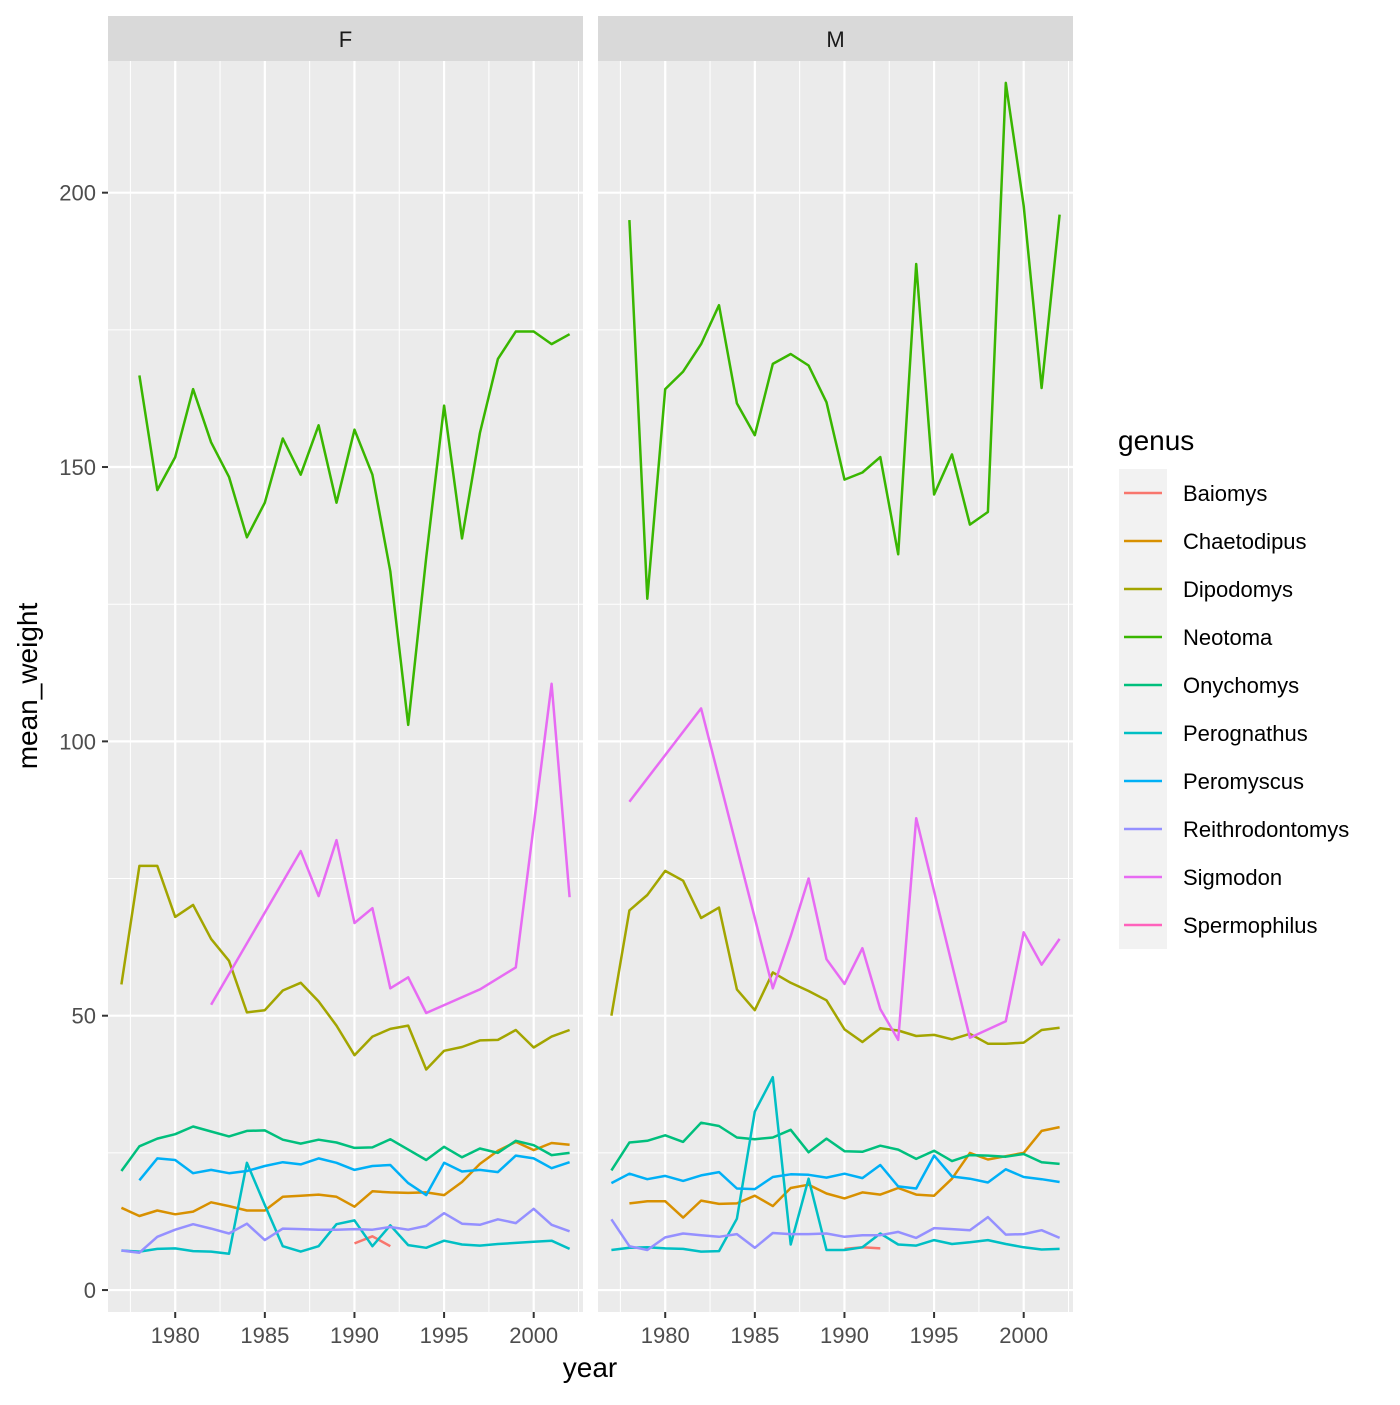  What do you see at coordinates (1243, 781) in the screenshot?
I see `legend-label: Peromyscus` at bounding box center [1243, 781].